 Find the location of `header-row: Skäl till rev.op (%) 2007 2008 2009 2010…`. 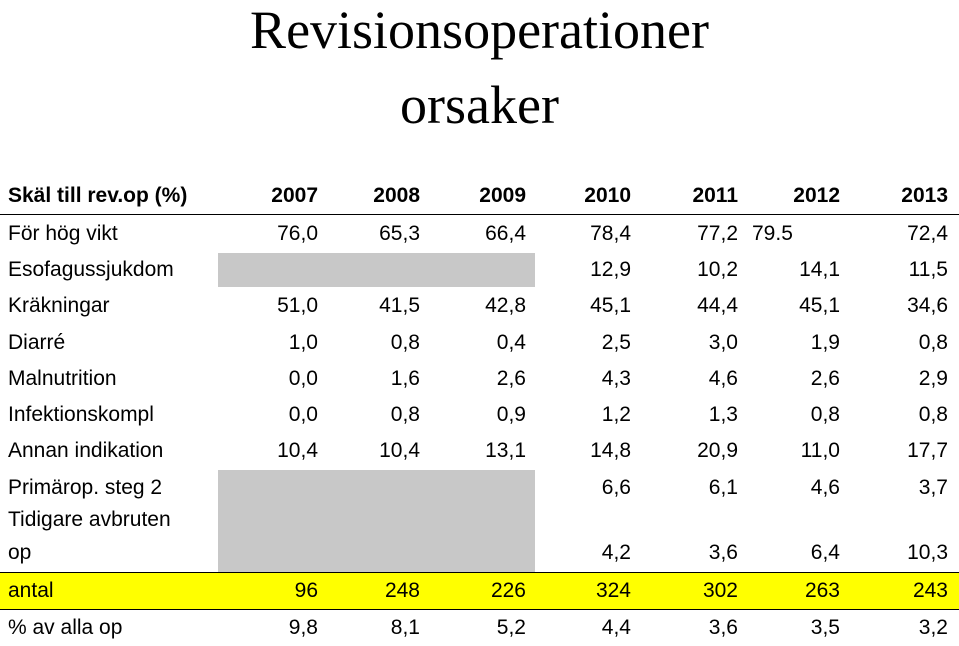

header-row: Skäl till rev.op (%) 2007 2008 2009 2010… is located at coordinates (479, 196).